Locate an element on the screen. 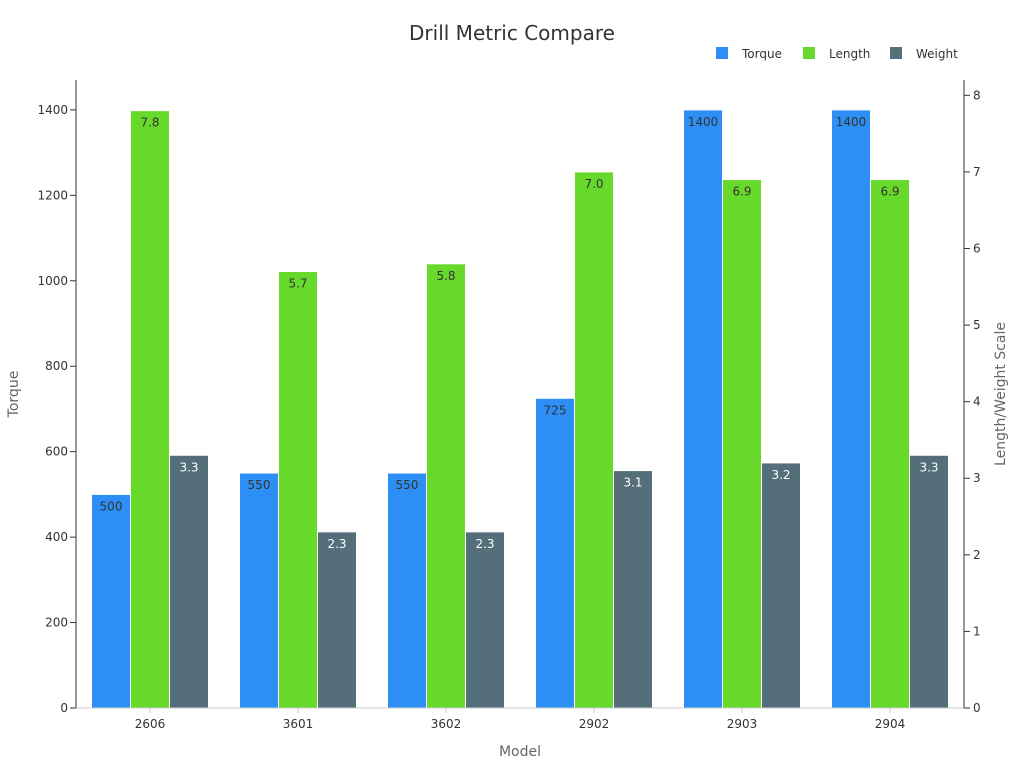  y-tick-label: 1000 is located at coordinates (52, 281).